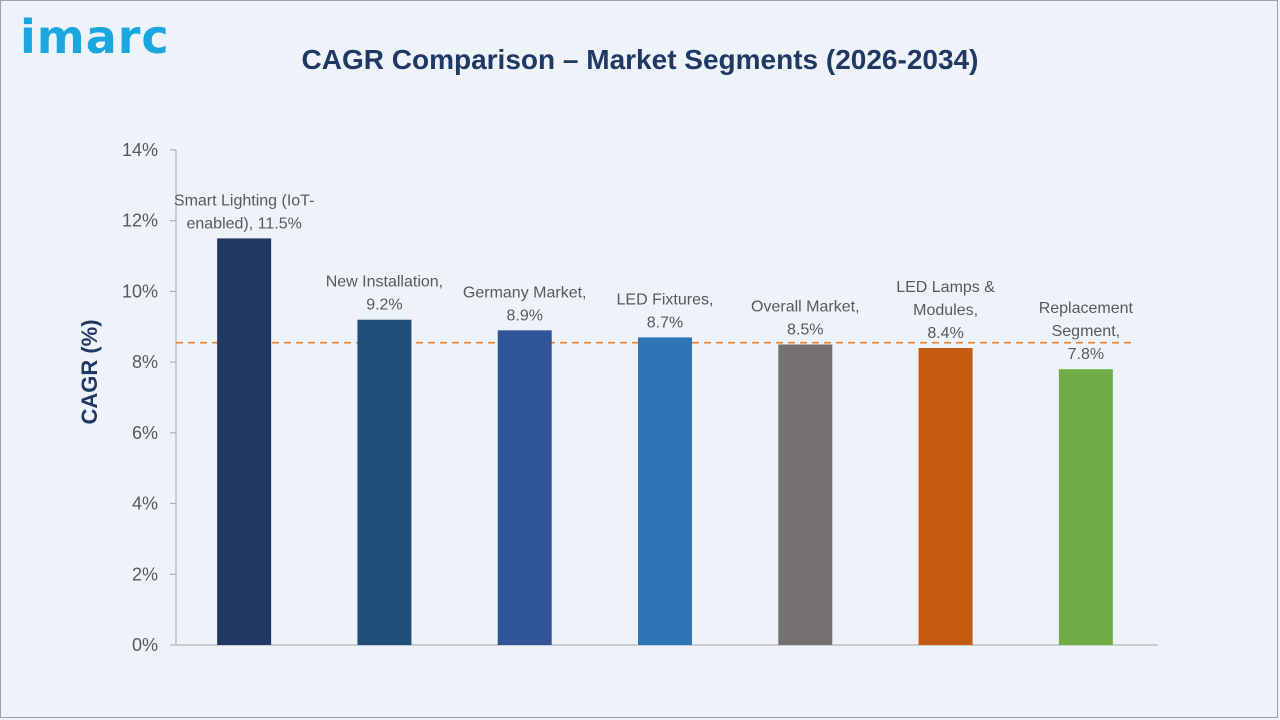  What do you see at coordinates (243, 223) in the screenshot?
I see `data-label: enabled), 11.5%` at bounding box center [243, 223].